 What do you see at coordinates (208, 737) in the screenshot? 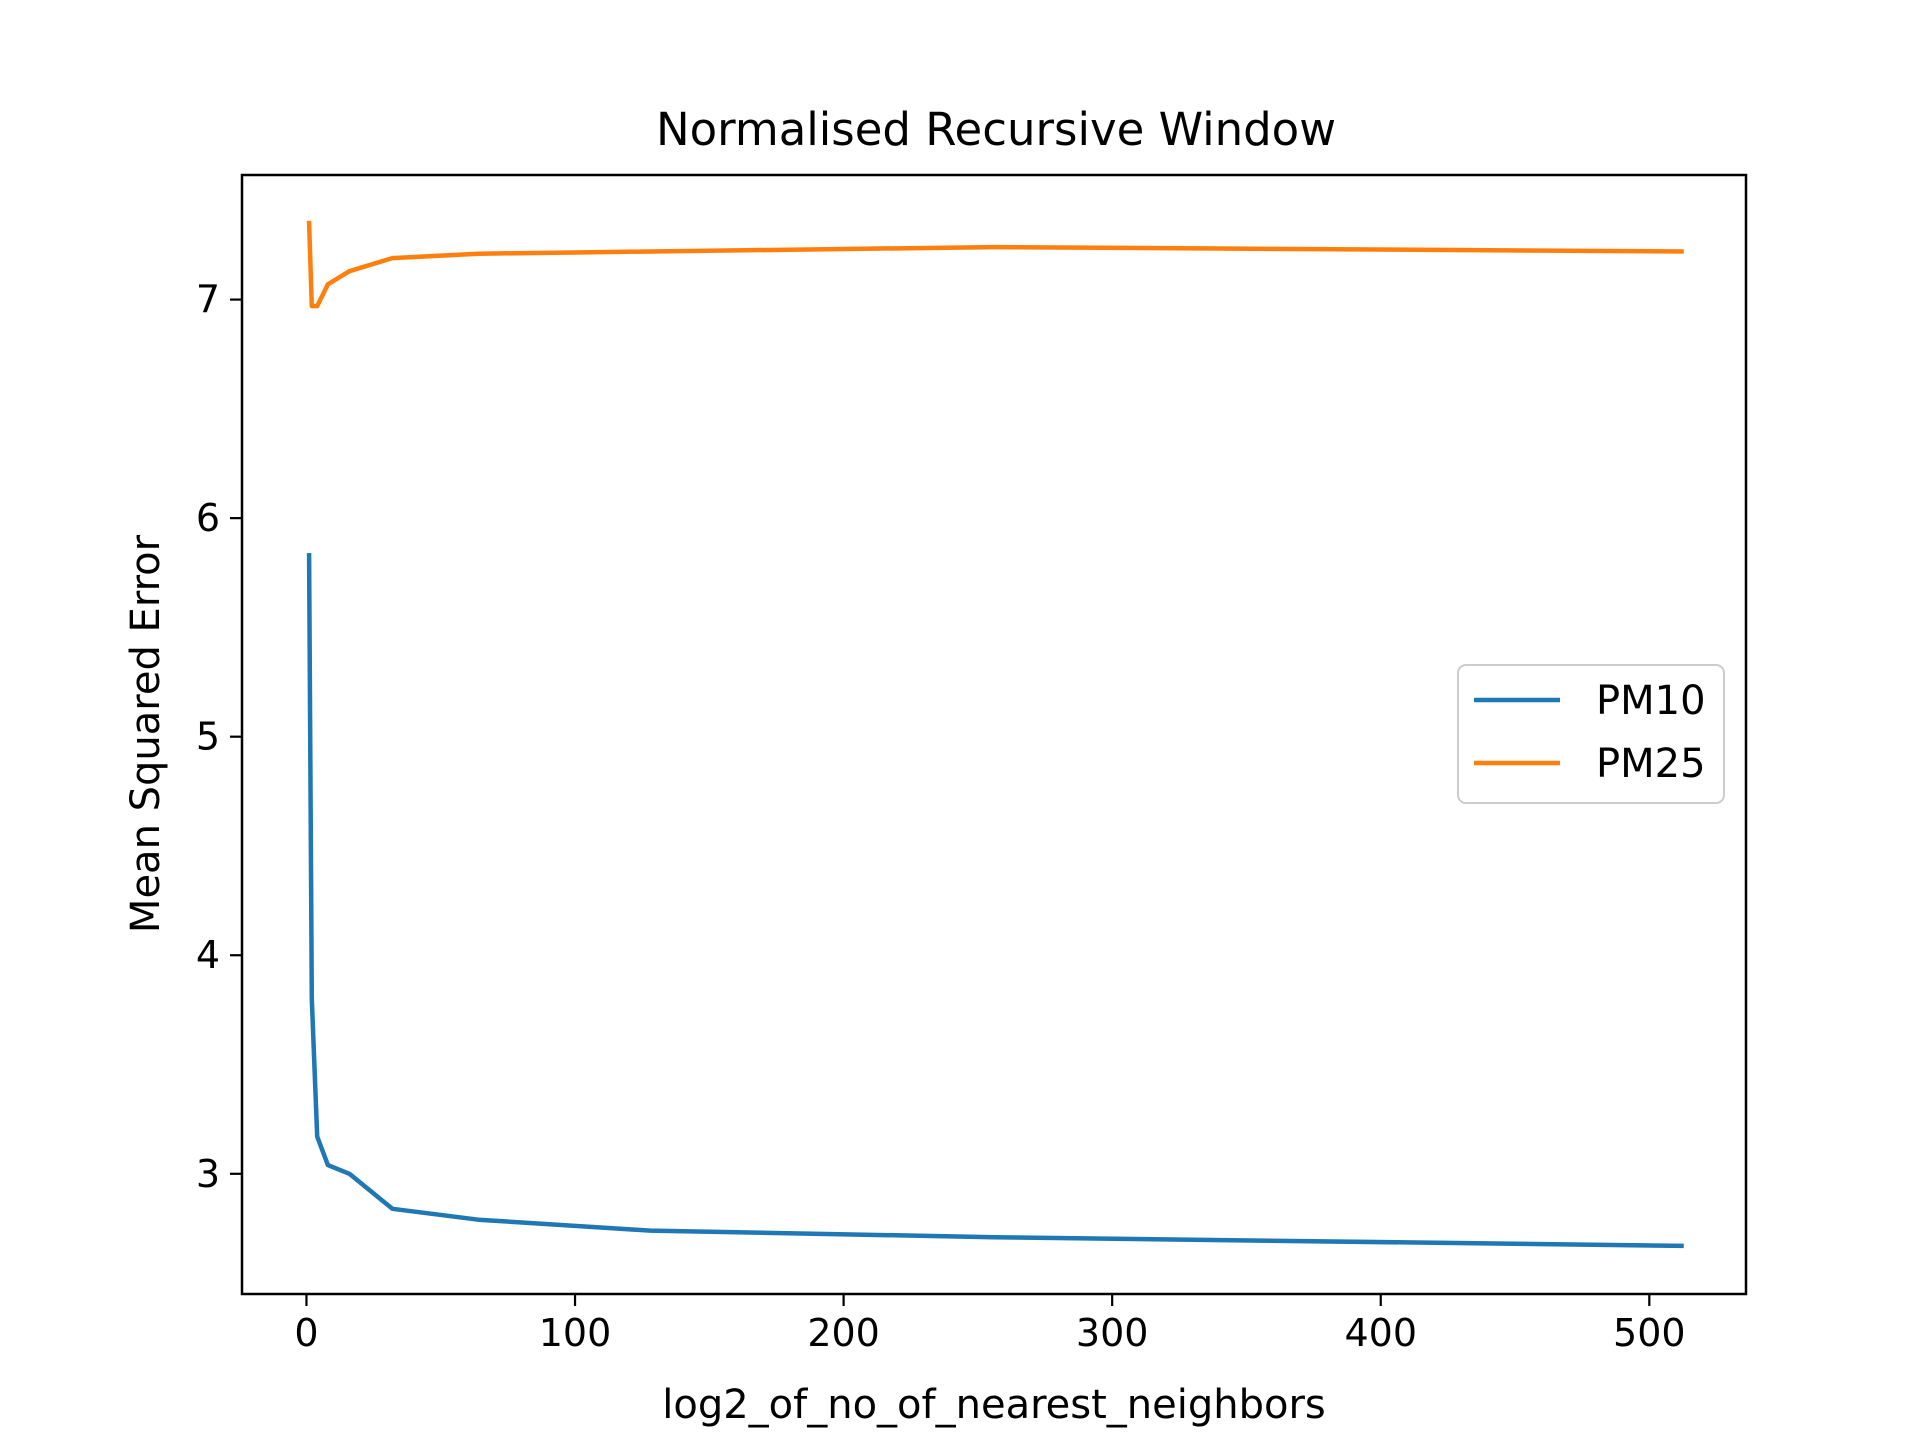
I see `y-tick-label: 5` at bounding box center [208, 737].